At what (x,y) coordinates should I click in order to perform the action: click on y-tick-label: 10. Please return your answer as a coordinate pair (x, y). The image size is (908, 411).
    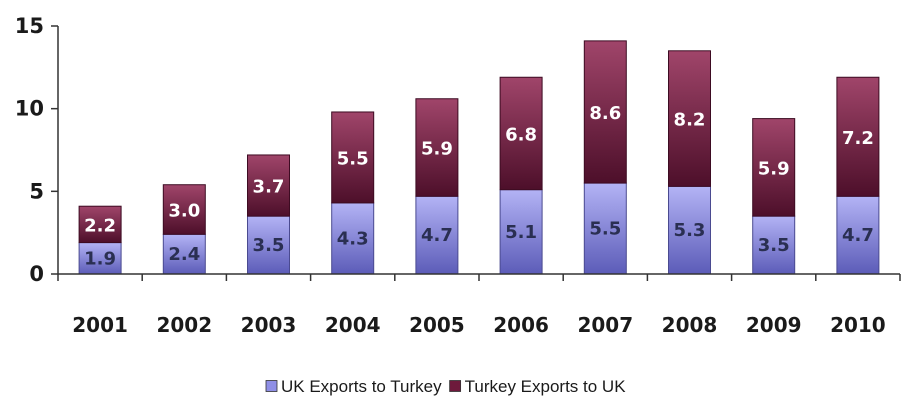
    Looking at the image, I should click on (29, 109).